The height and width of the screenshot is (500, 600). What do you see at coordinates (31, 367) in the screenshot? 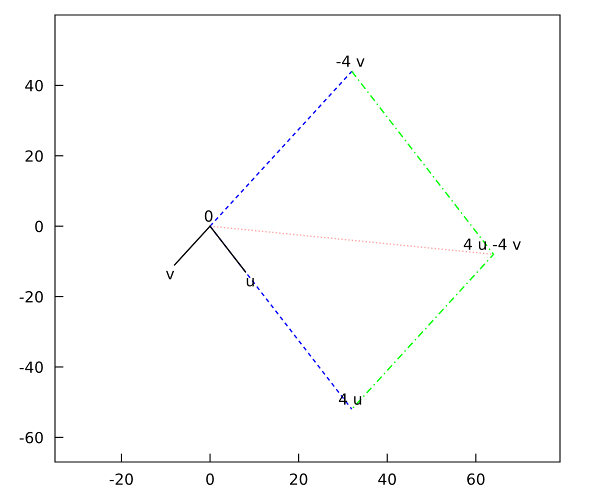
I see `y-tick-label: -40` at bounding box center [31, 367].